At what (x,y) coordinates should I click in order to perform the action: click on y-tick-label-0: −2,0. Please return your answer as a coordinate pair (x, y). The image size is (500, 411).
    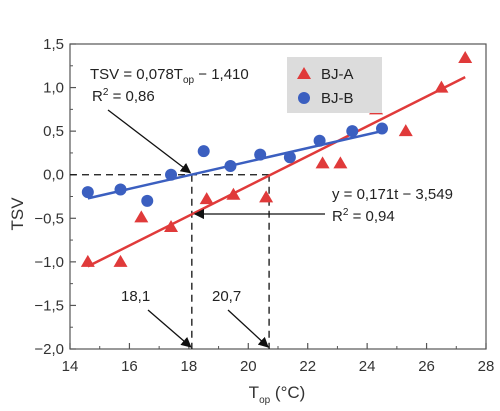
    Looking at the image, I should click on (49, 349).